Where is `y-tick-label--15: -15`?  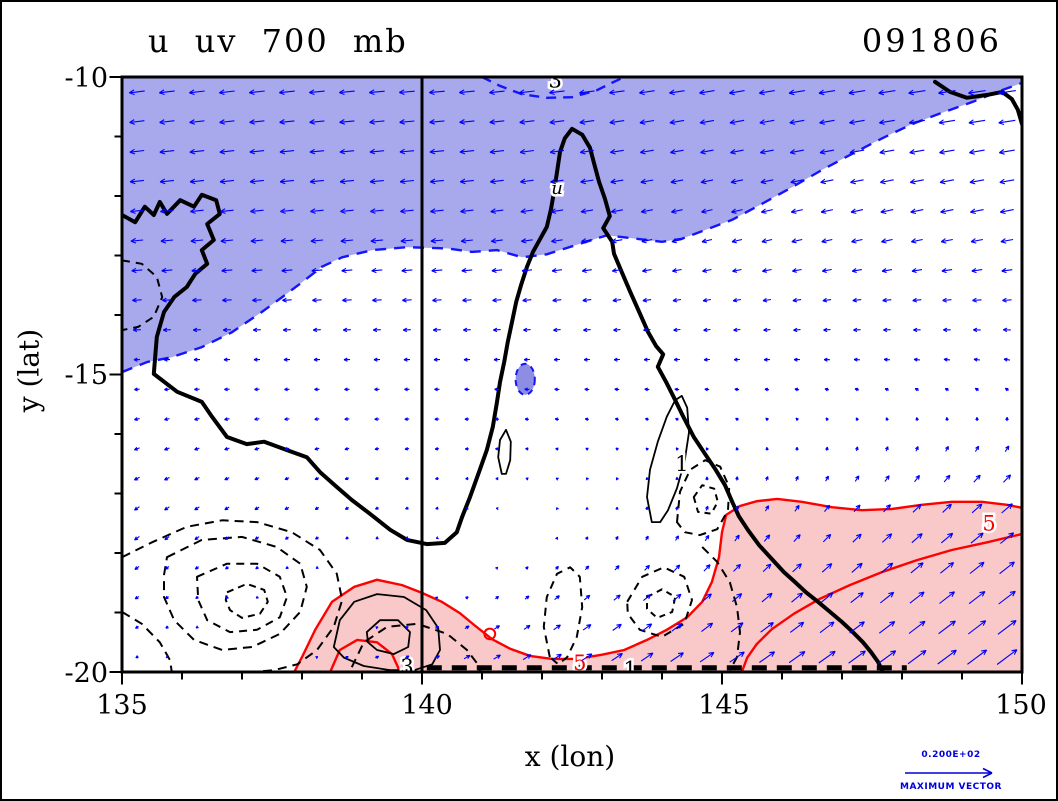 y-tick-label--15: -15 is located at coordinates (86, 375).